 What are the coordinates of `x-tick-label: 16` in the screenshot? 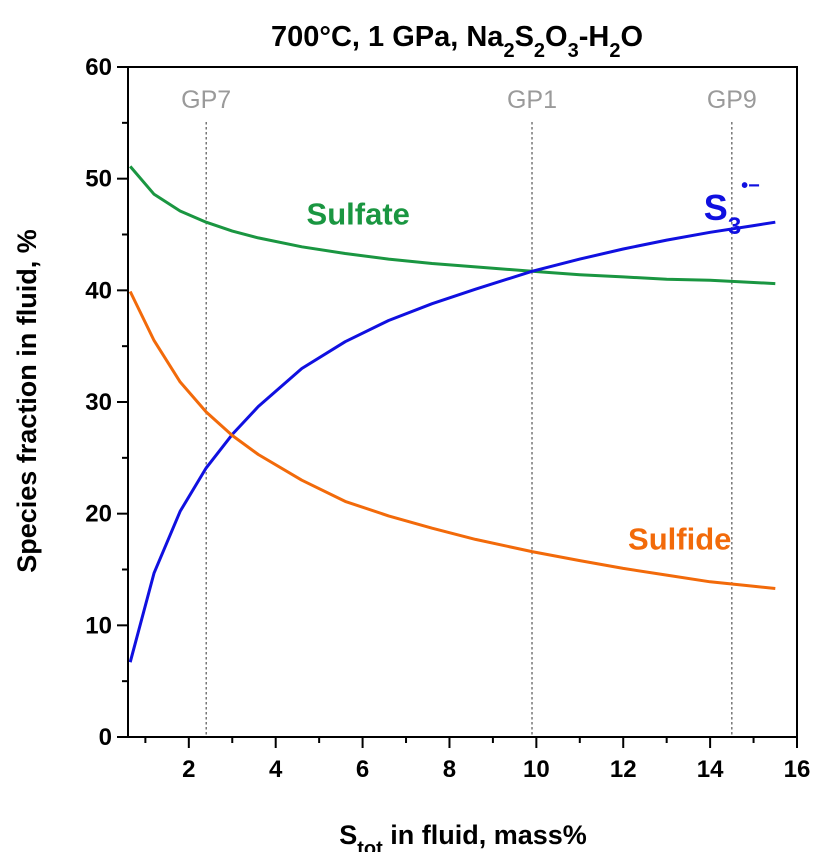 It's located at (797, 769).